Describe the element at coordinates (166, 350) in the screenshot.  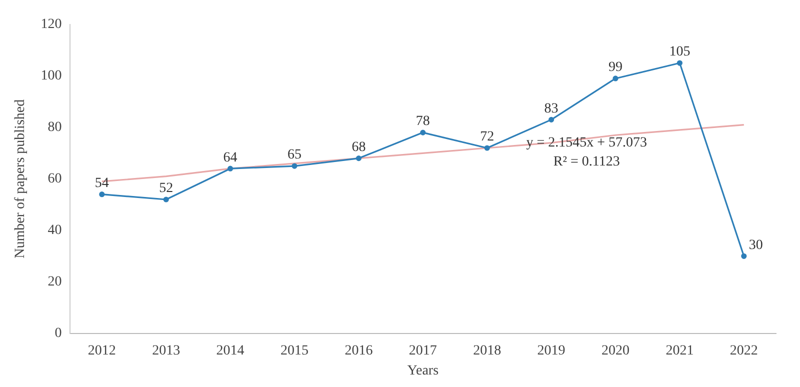
I see `x-tick-label: 2013` at that location.